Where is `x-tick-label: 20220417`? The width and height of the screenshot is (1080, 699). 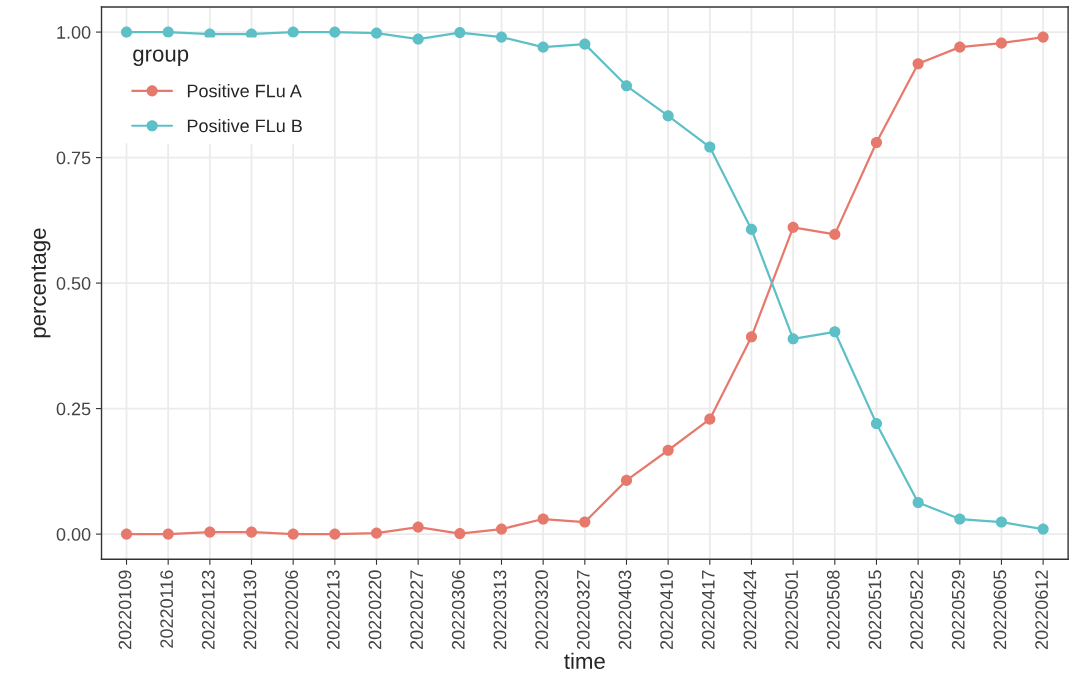 x-tick-label: 20220417 is located at coordinates (708, 610).